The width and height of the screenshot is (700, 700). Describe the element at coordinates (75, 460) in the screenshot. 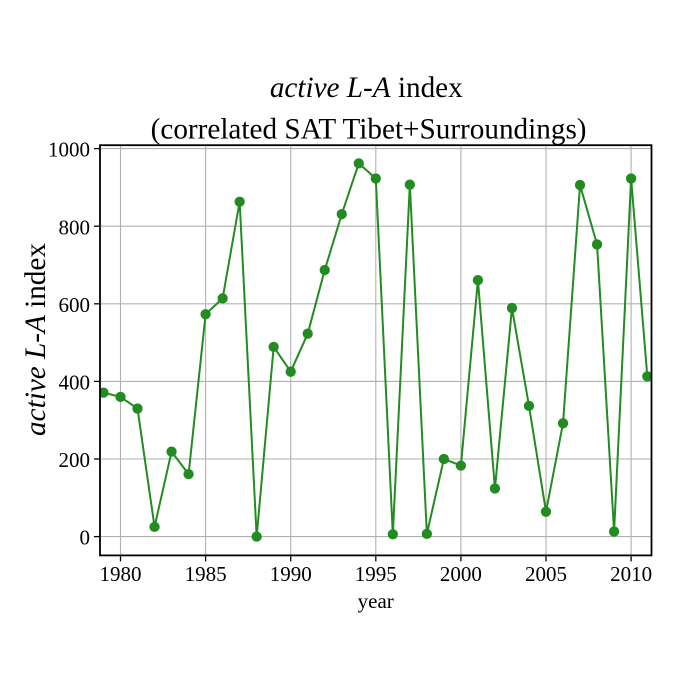

I see `svg-text: 200` at that location.